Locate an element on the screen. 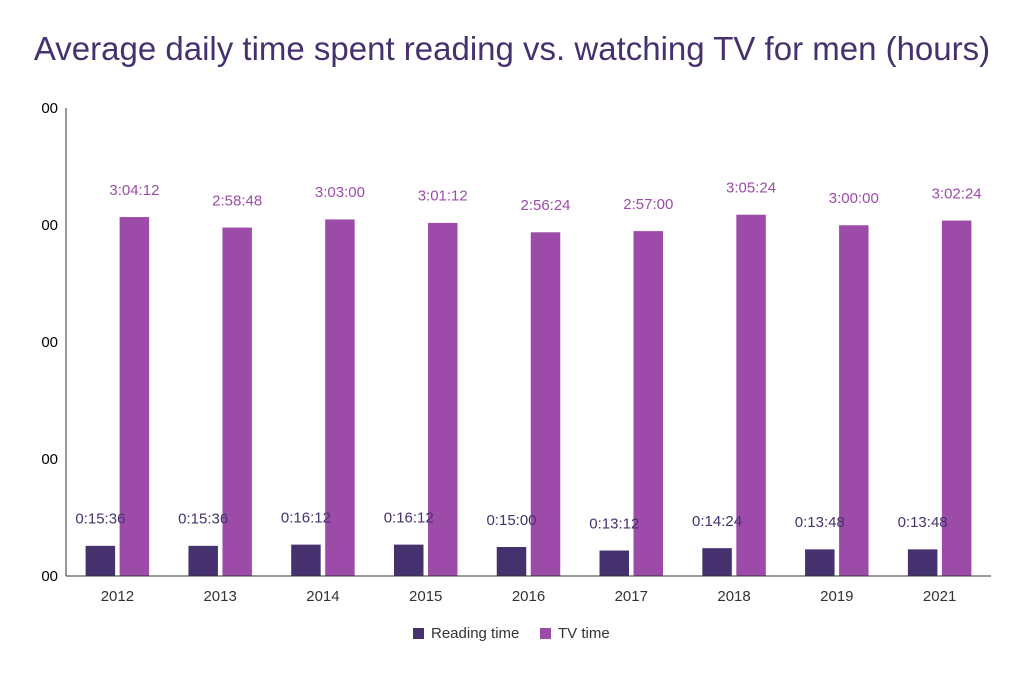  x-tick-label: 2012 is located at coordinates (117, 596).